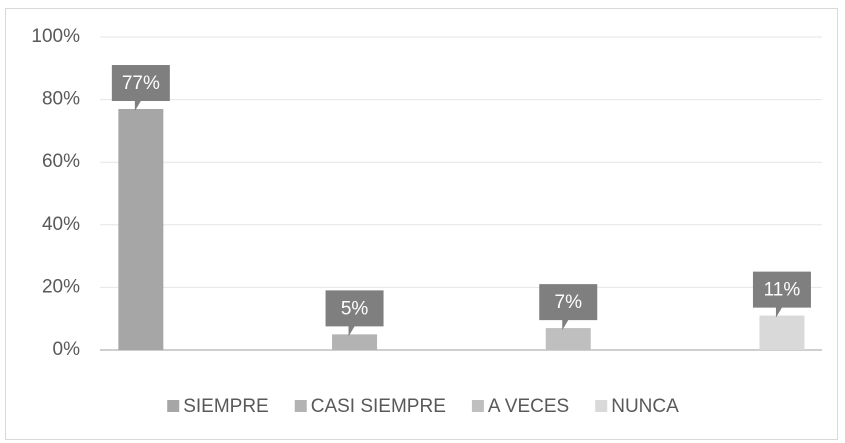 The width and height of the screenshot is (845, 443). What do you see at coordinates (55, 36) in the screenshot?
I see `y-tick-label: 100%` at bounding box center [55, 36].